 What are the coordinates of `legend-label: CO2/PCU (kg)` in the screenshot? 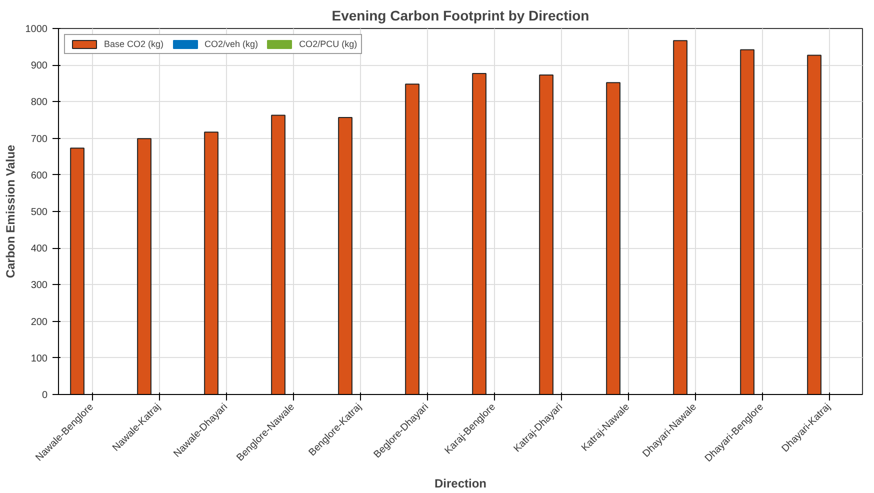 It's located at (328, 44).